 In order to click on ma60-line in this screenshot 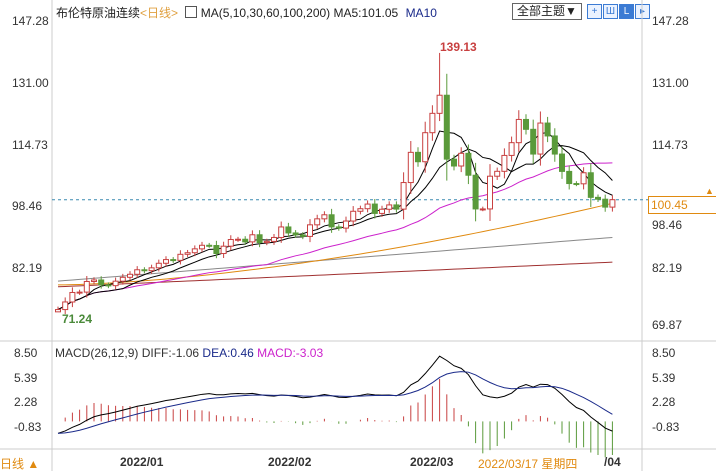, I will do `click(335, 244)`.